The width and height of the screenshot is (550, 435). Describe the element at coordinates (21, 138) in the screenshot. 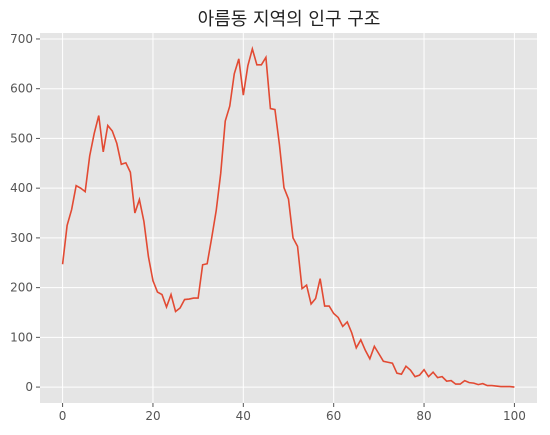

I see `y-tick-label: 500` at that location.